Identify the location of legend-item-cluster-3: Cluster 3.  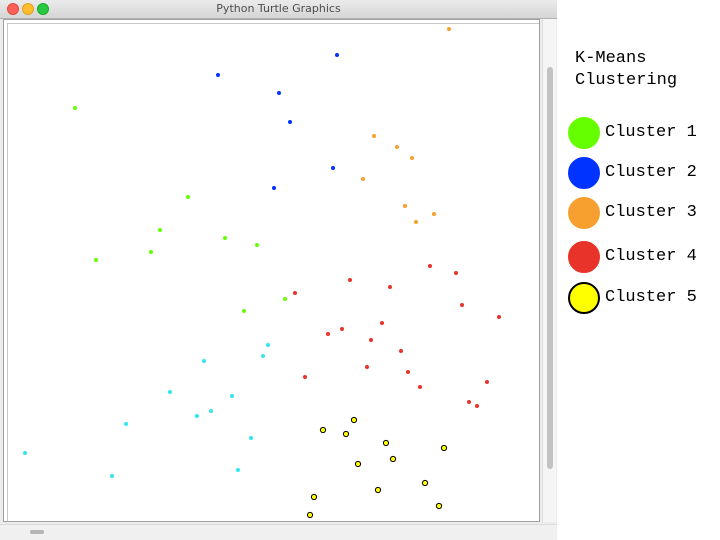
(643, 213).